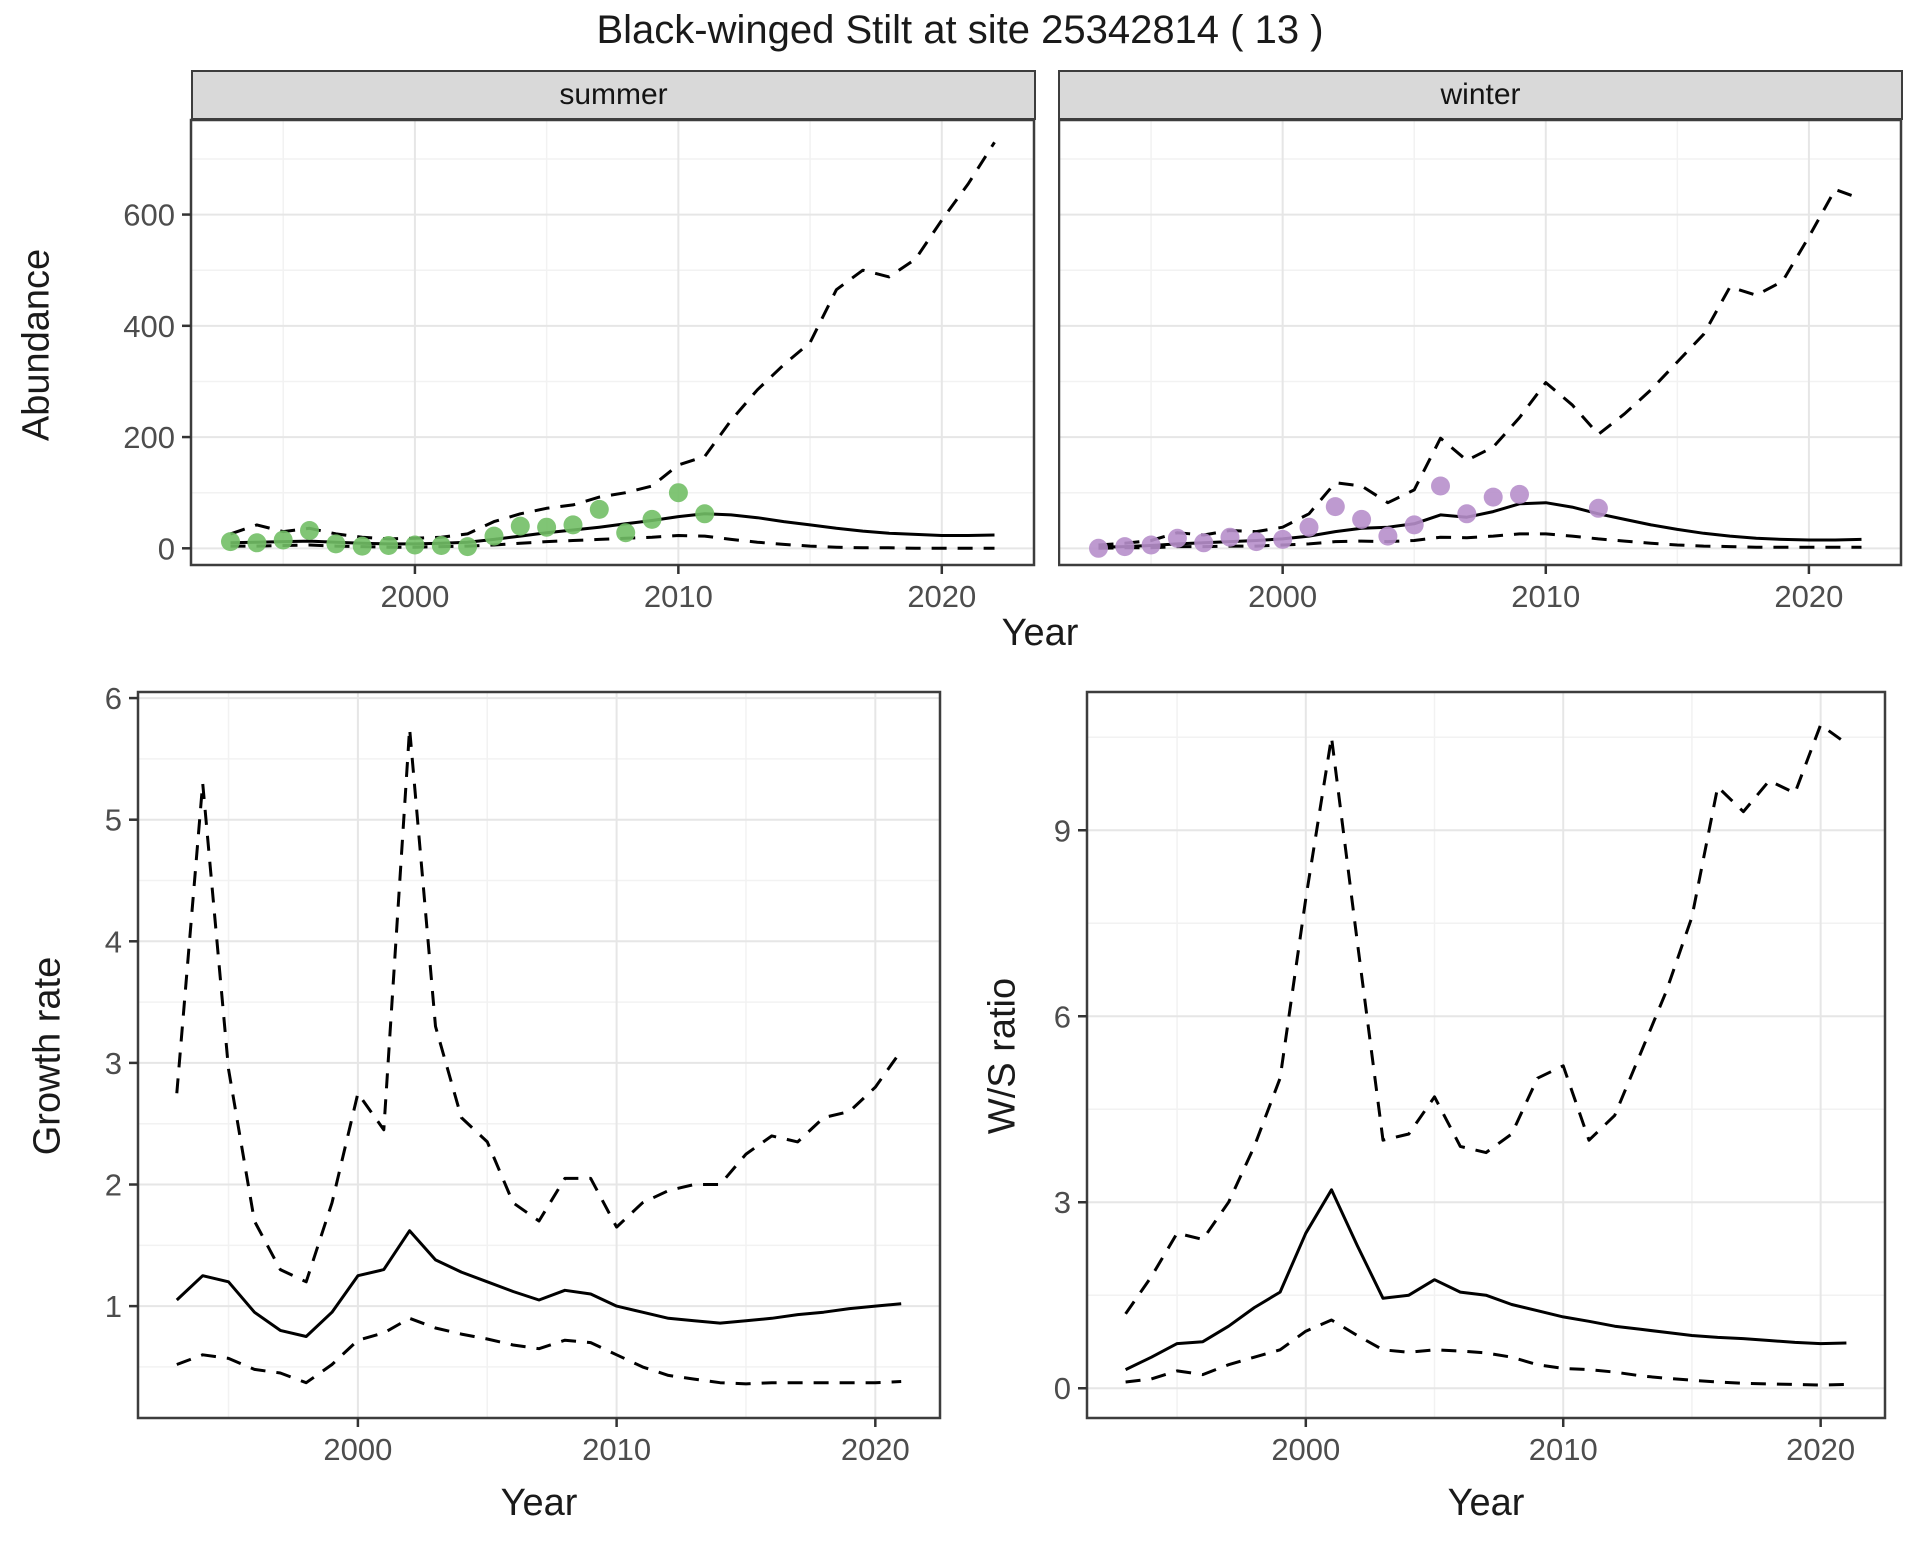 This screenshot has height=1560, width=1920. I want to click on svg-text: 400, so click(149, 326).